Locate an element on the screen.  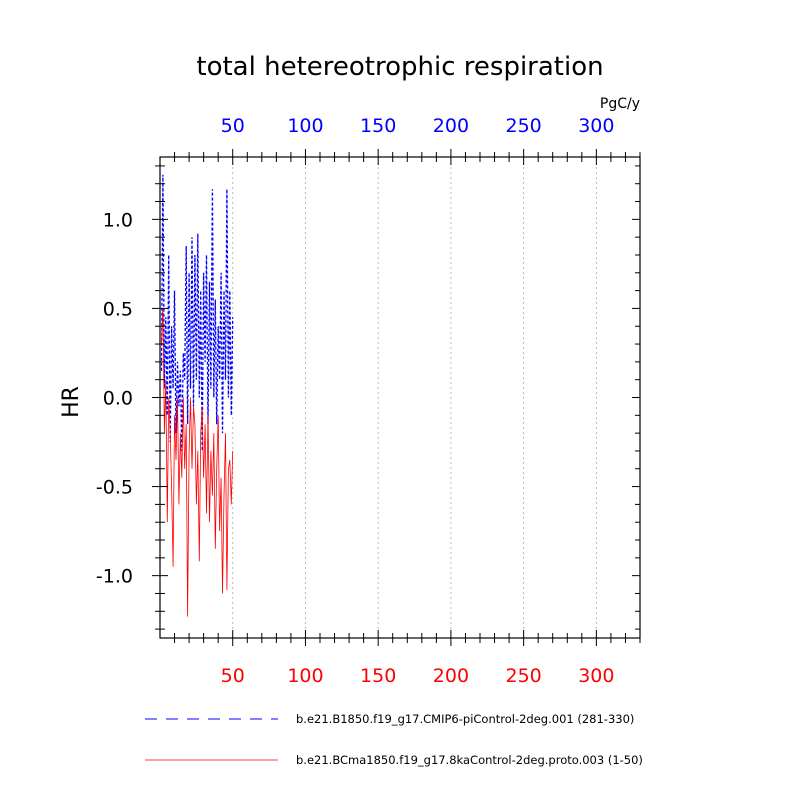
units-label: PgC/y is located at coordinates (620, 104).